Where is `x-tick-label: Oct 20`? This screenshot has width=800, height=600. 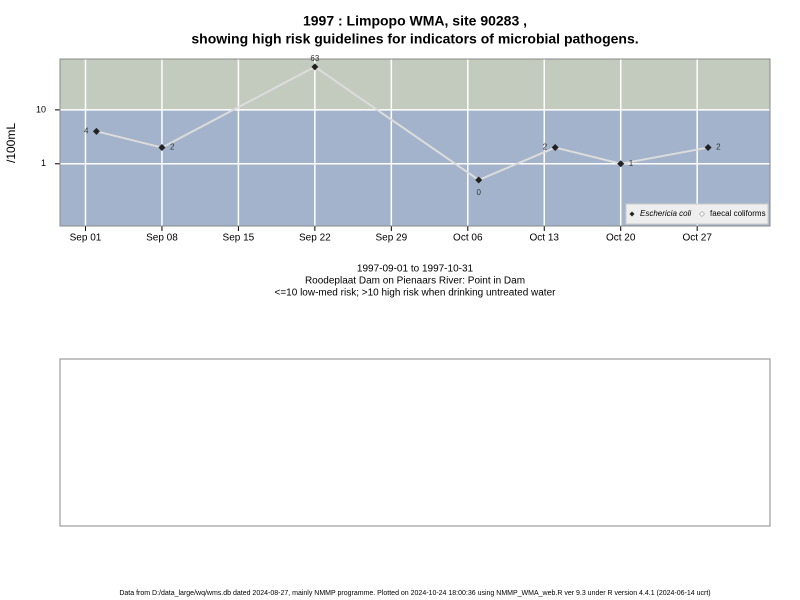 x-tick-label: Oct 20 is located at coordinates (621, 238).